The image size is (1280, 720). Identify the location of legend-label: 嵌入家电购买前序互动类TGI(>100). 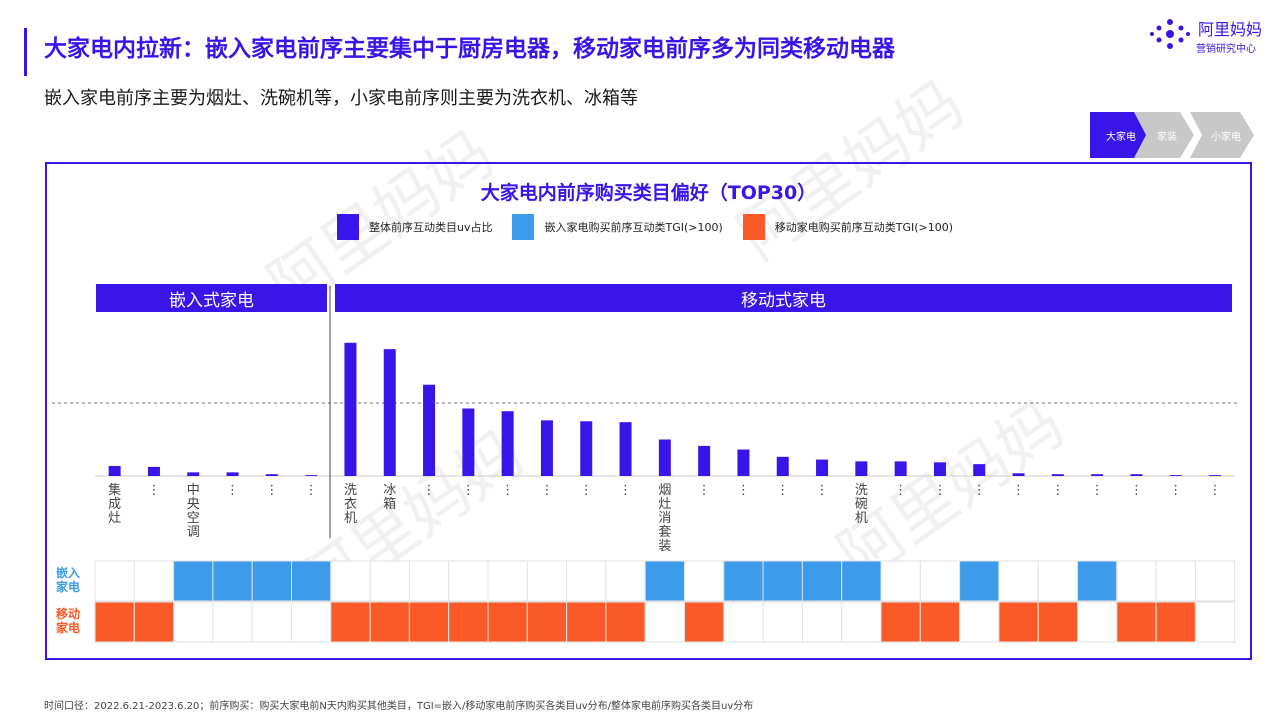
(633, 227).